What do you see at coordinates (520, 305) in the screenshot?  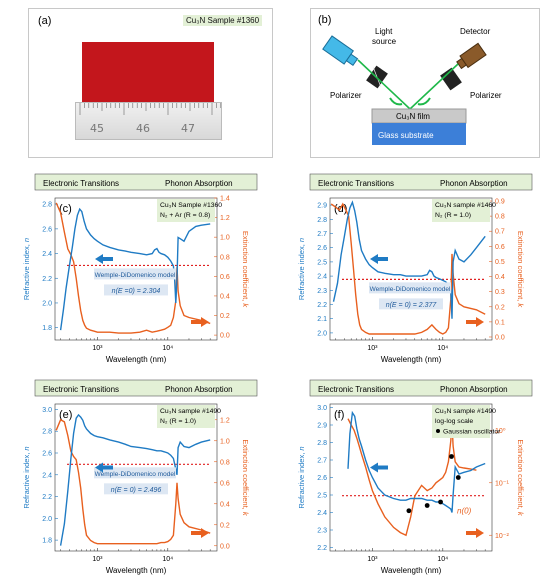 I see `k-axis-label-var: k` at bounding box center [520, 305].